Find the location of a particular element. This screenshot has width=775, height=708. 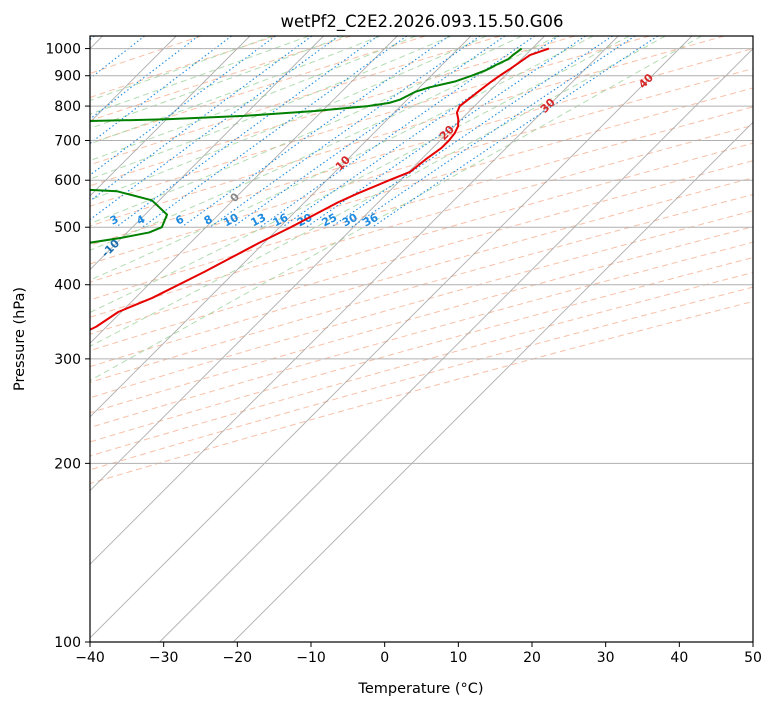

y-tick-label: 1000 is located at coordinates (63, 50).